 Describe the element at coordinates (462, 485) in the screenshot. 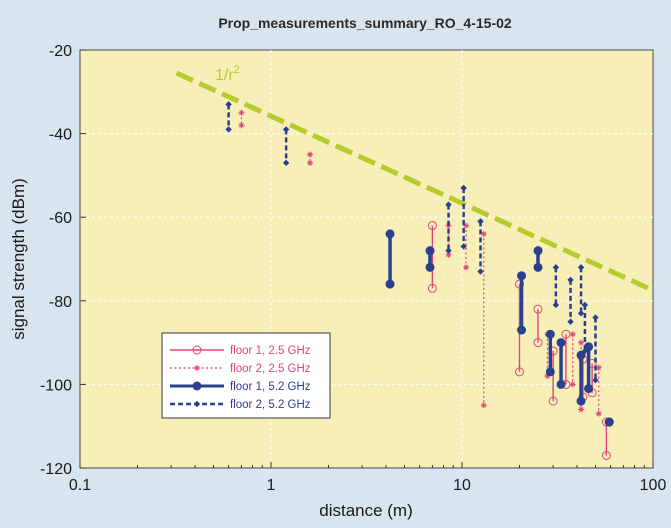

I see `x-tick-label: 10` at that location.